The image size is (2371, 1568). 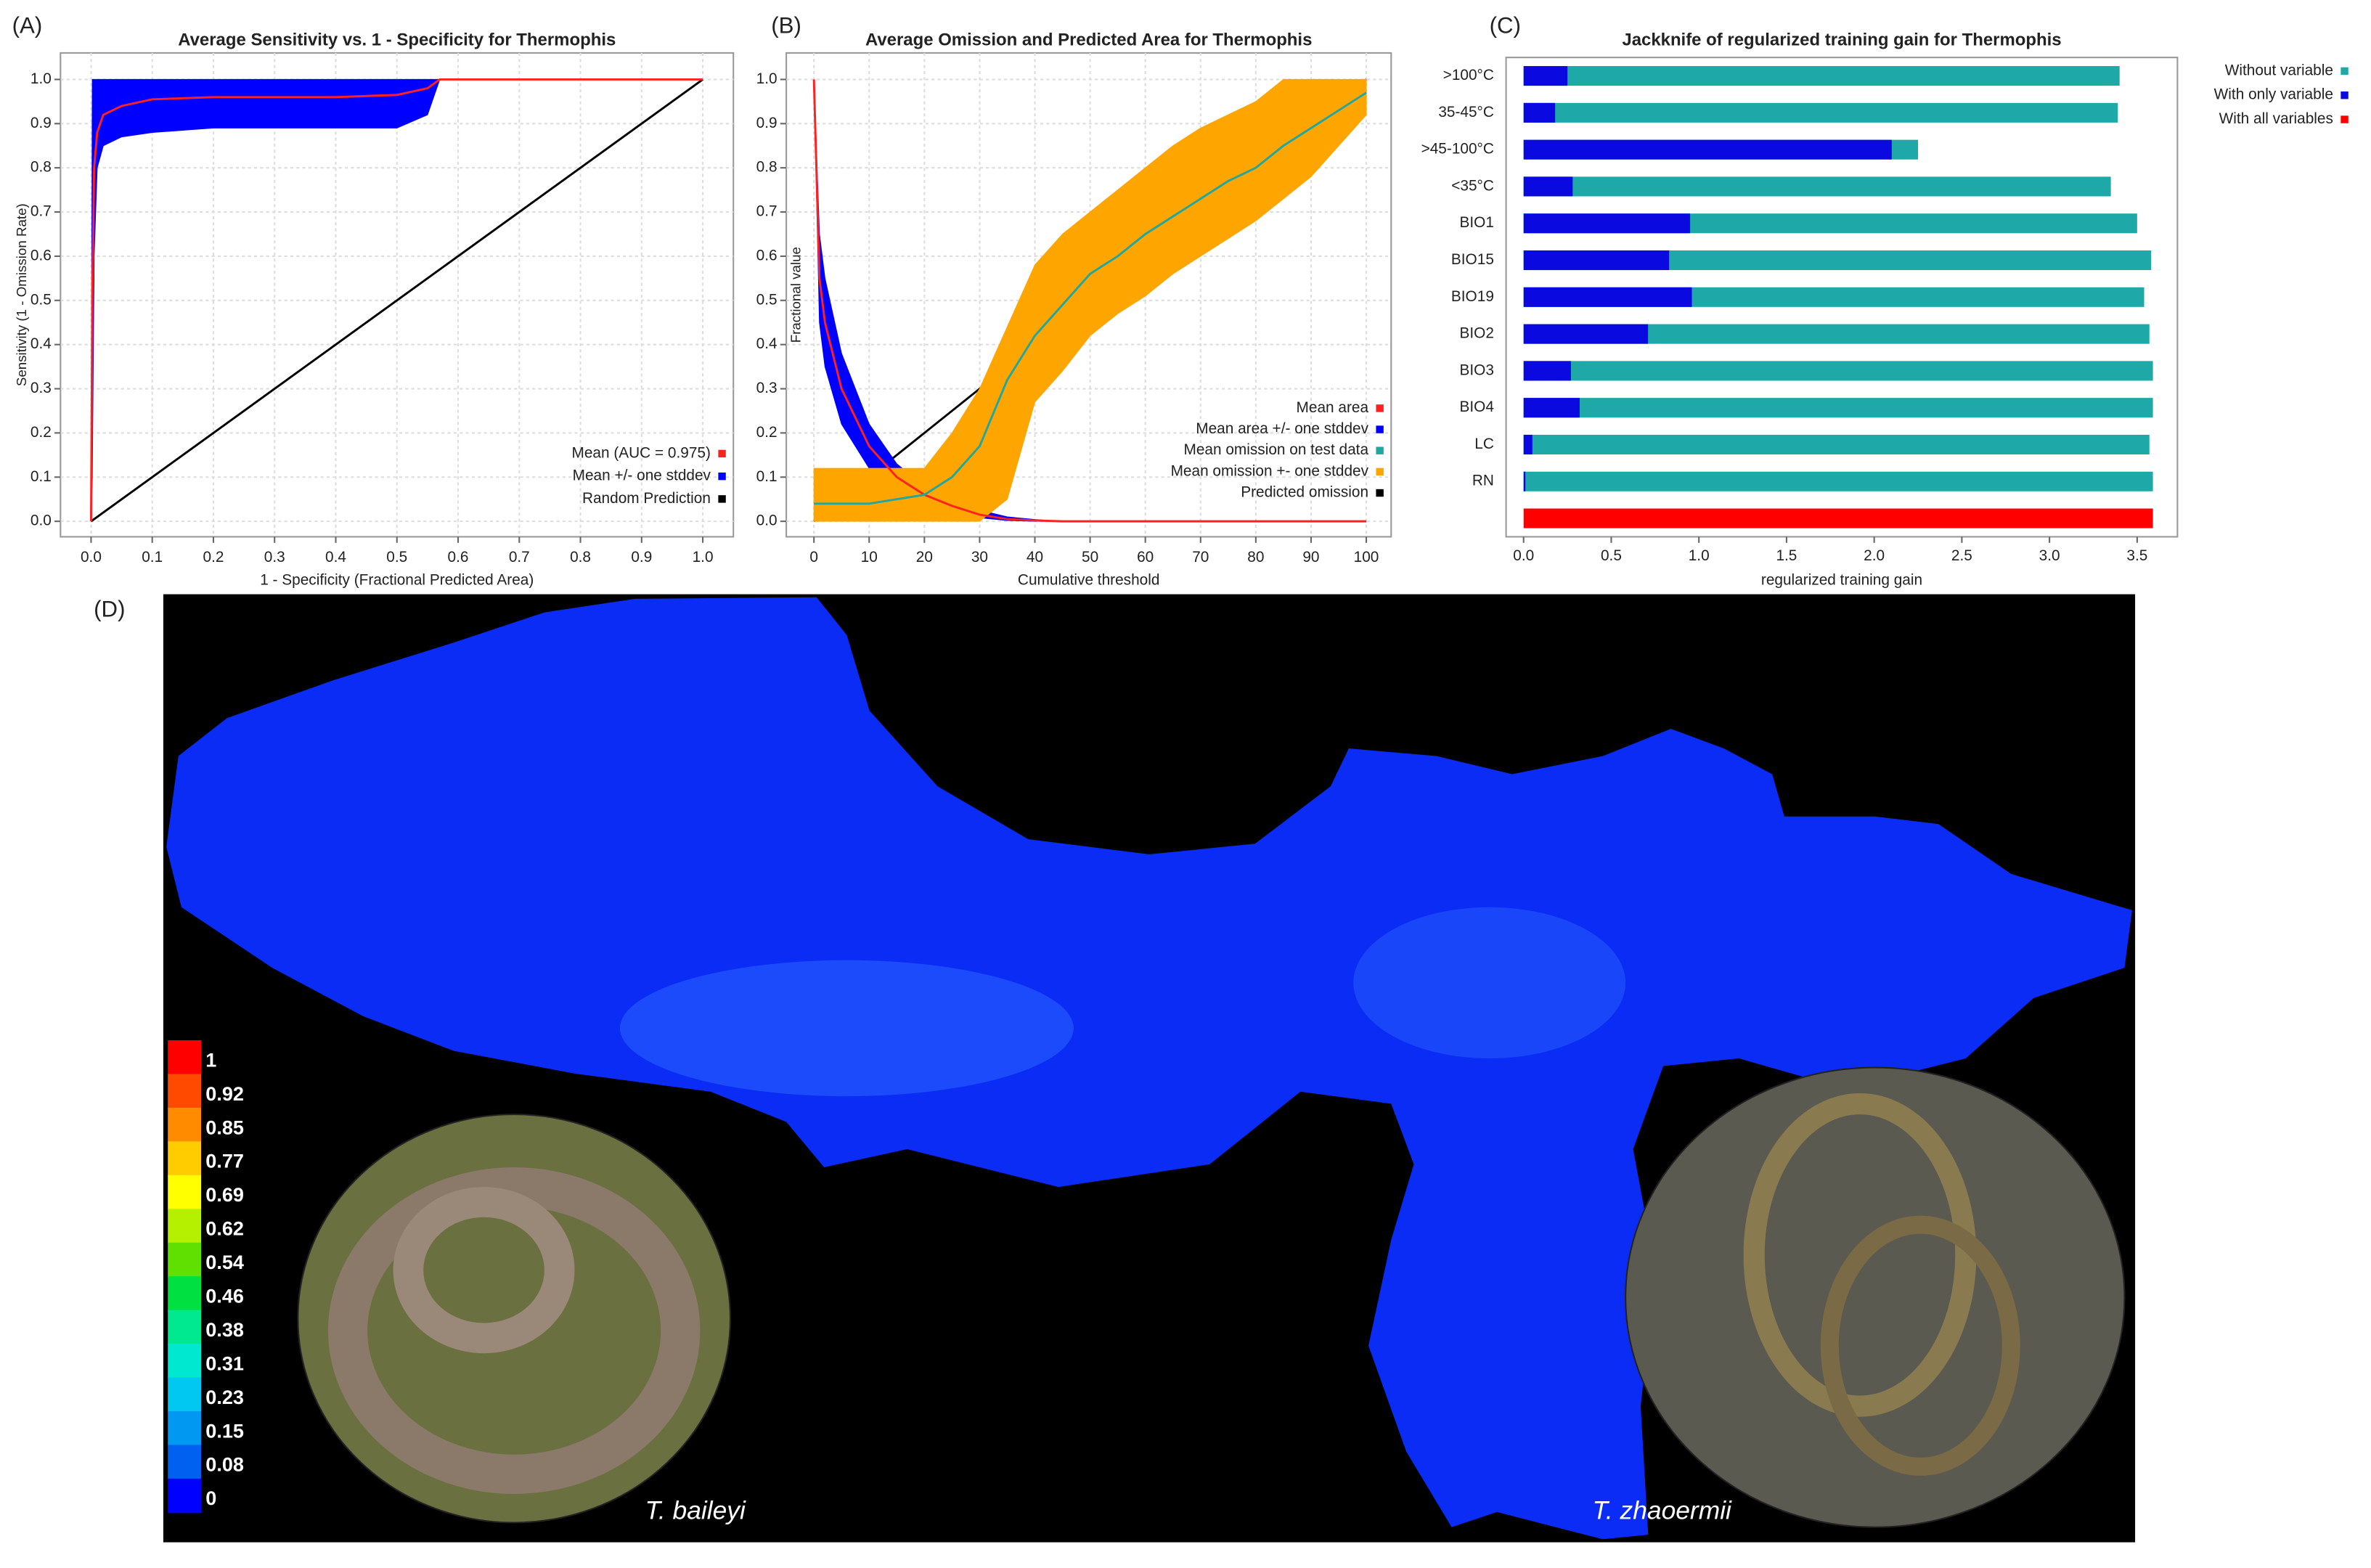 What do you see at coordinates (2274, 95) in the screenshot?
I see `legend-label: With only variable` at bounding box center [2274, 95].